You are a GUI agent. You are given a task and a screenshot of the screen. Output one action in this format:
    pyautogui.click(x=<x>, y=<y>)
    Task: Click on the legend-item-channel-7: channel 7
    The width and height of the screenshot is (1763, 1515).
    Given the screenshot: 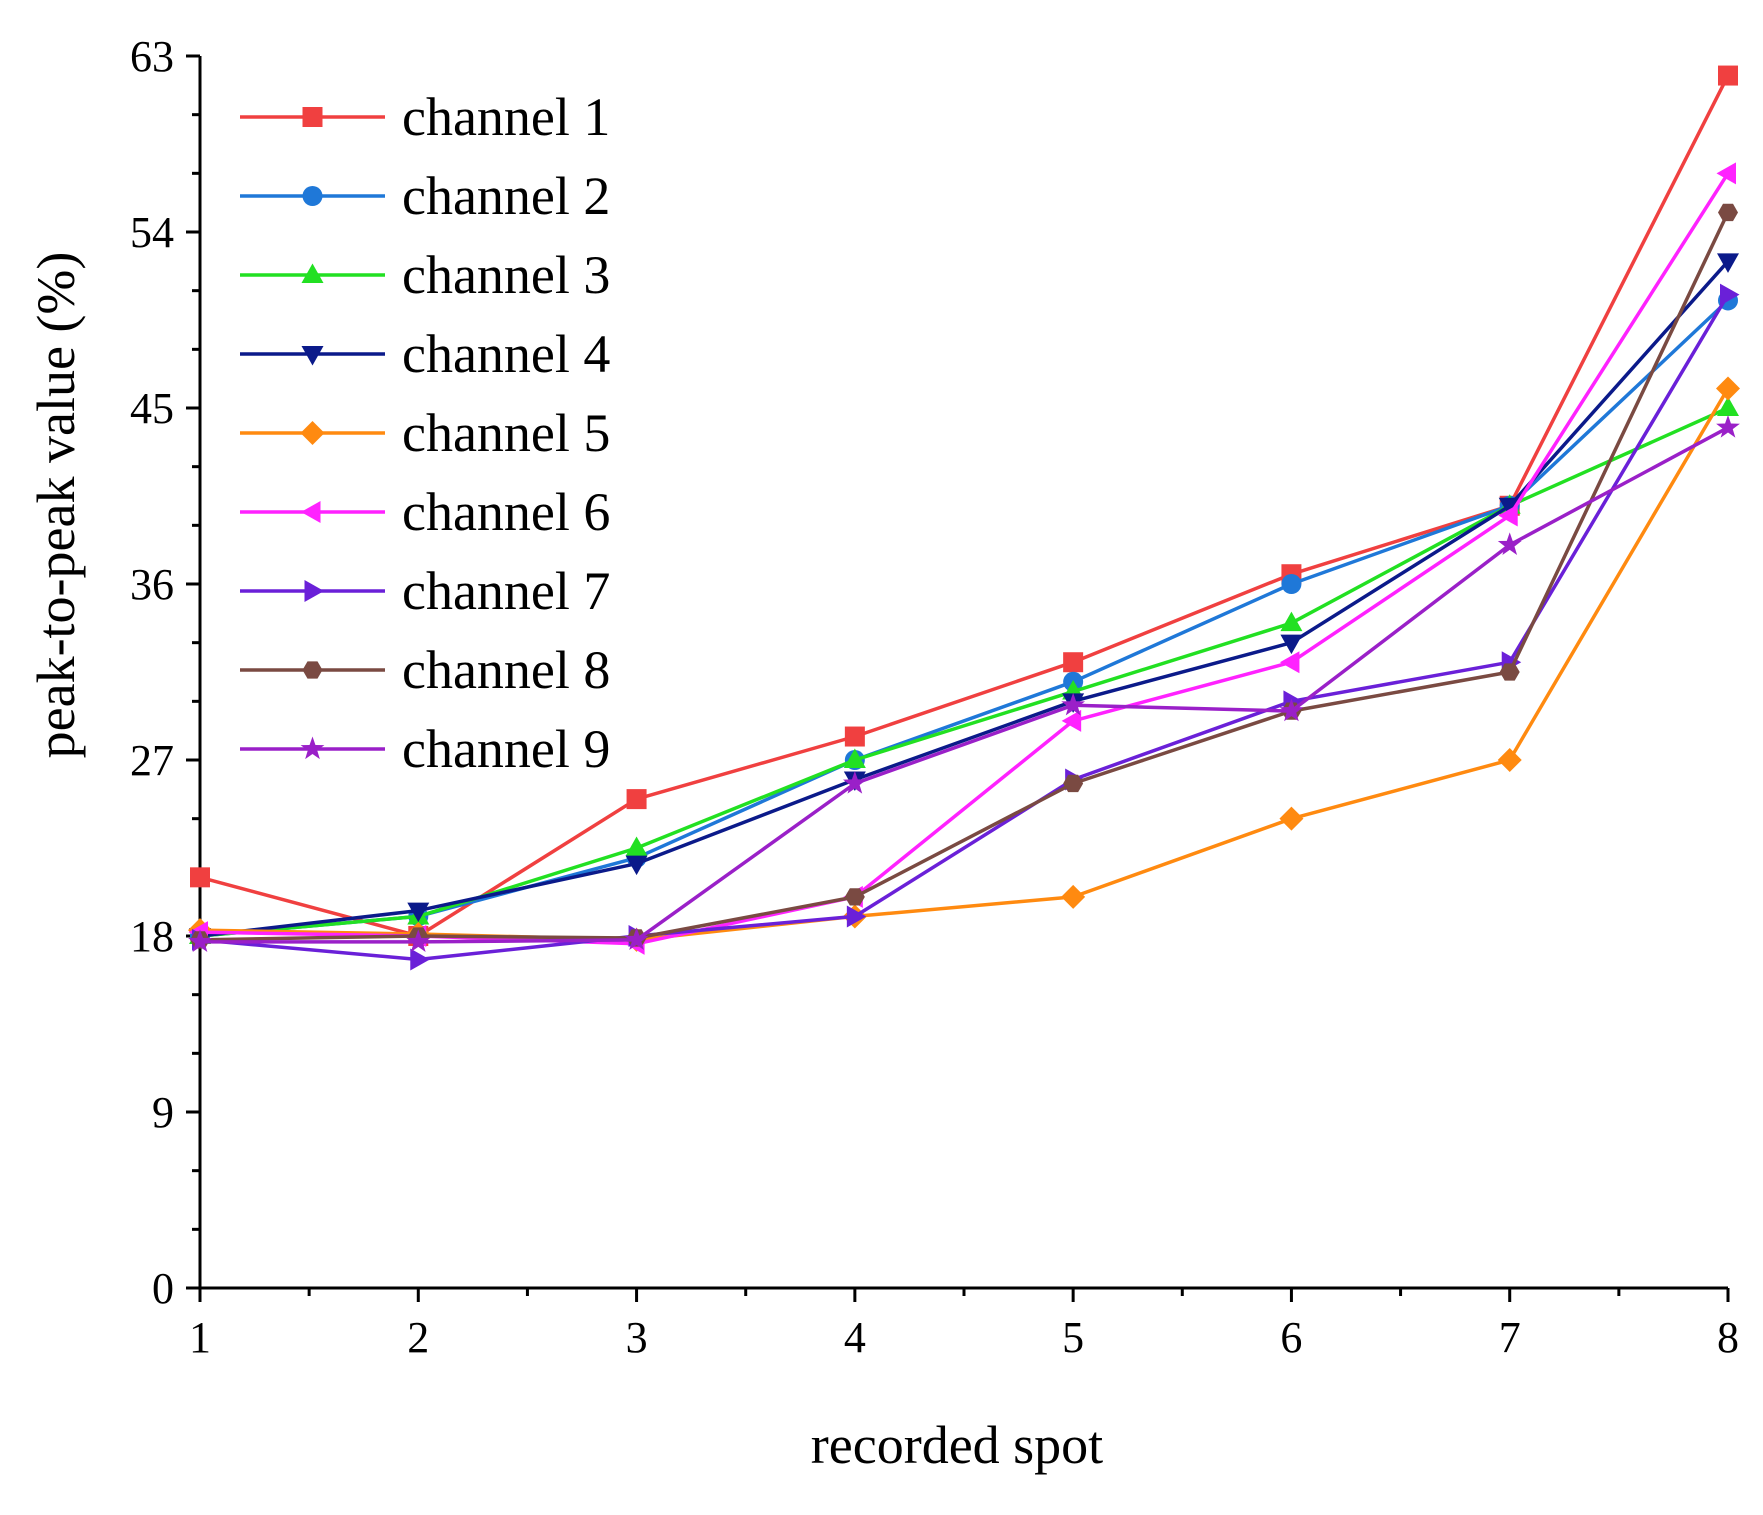 What is the action you would take?
    pyautogui.click(x=425, y=591)
    